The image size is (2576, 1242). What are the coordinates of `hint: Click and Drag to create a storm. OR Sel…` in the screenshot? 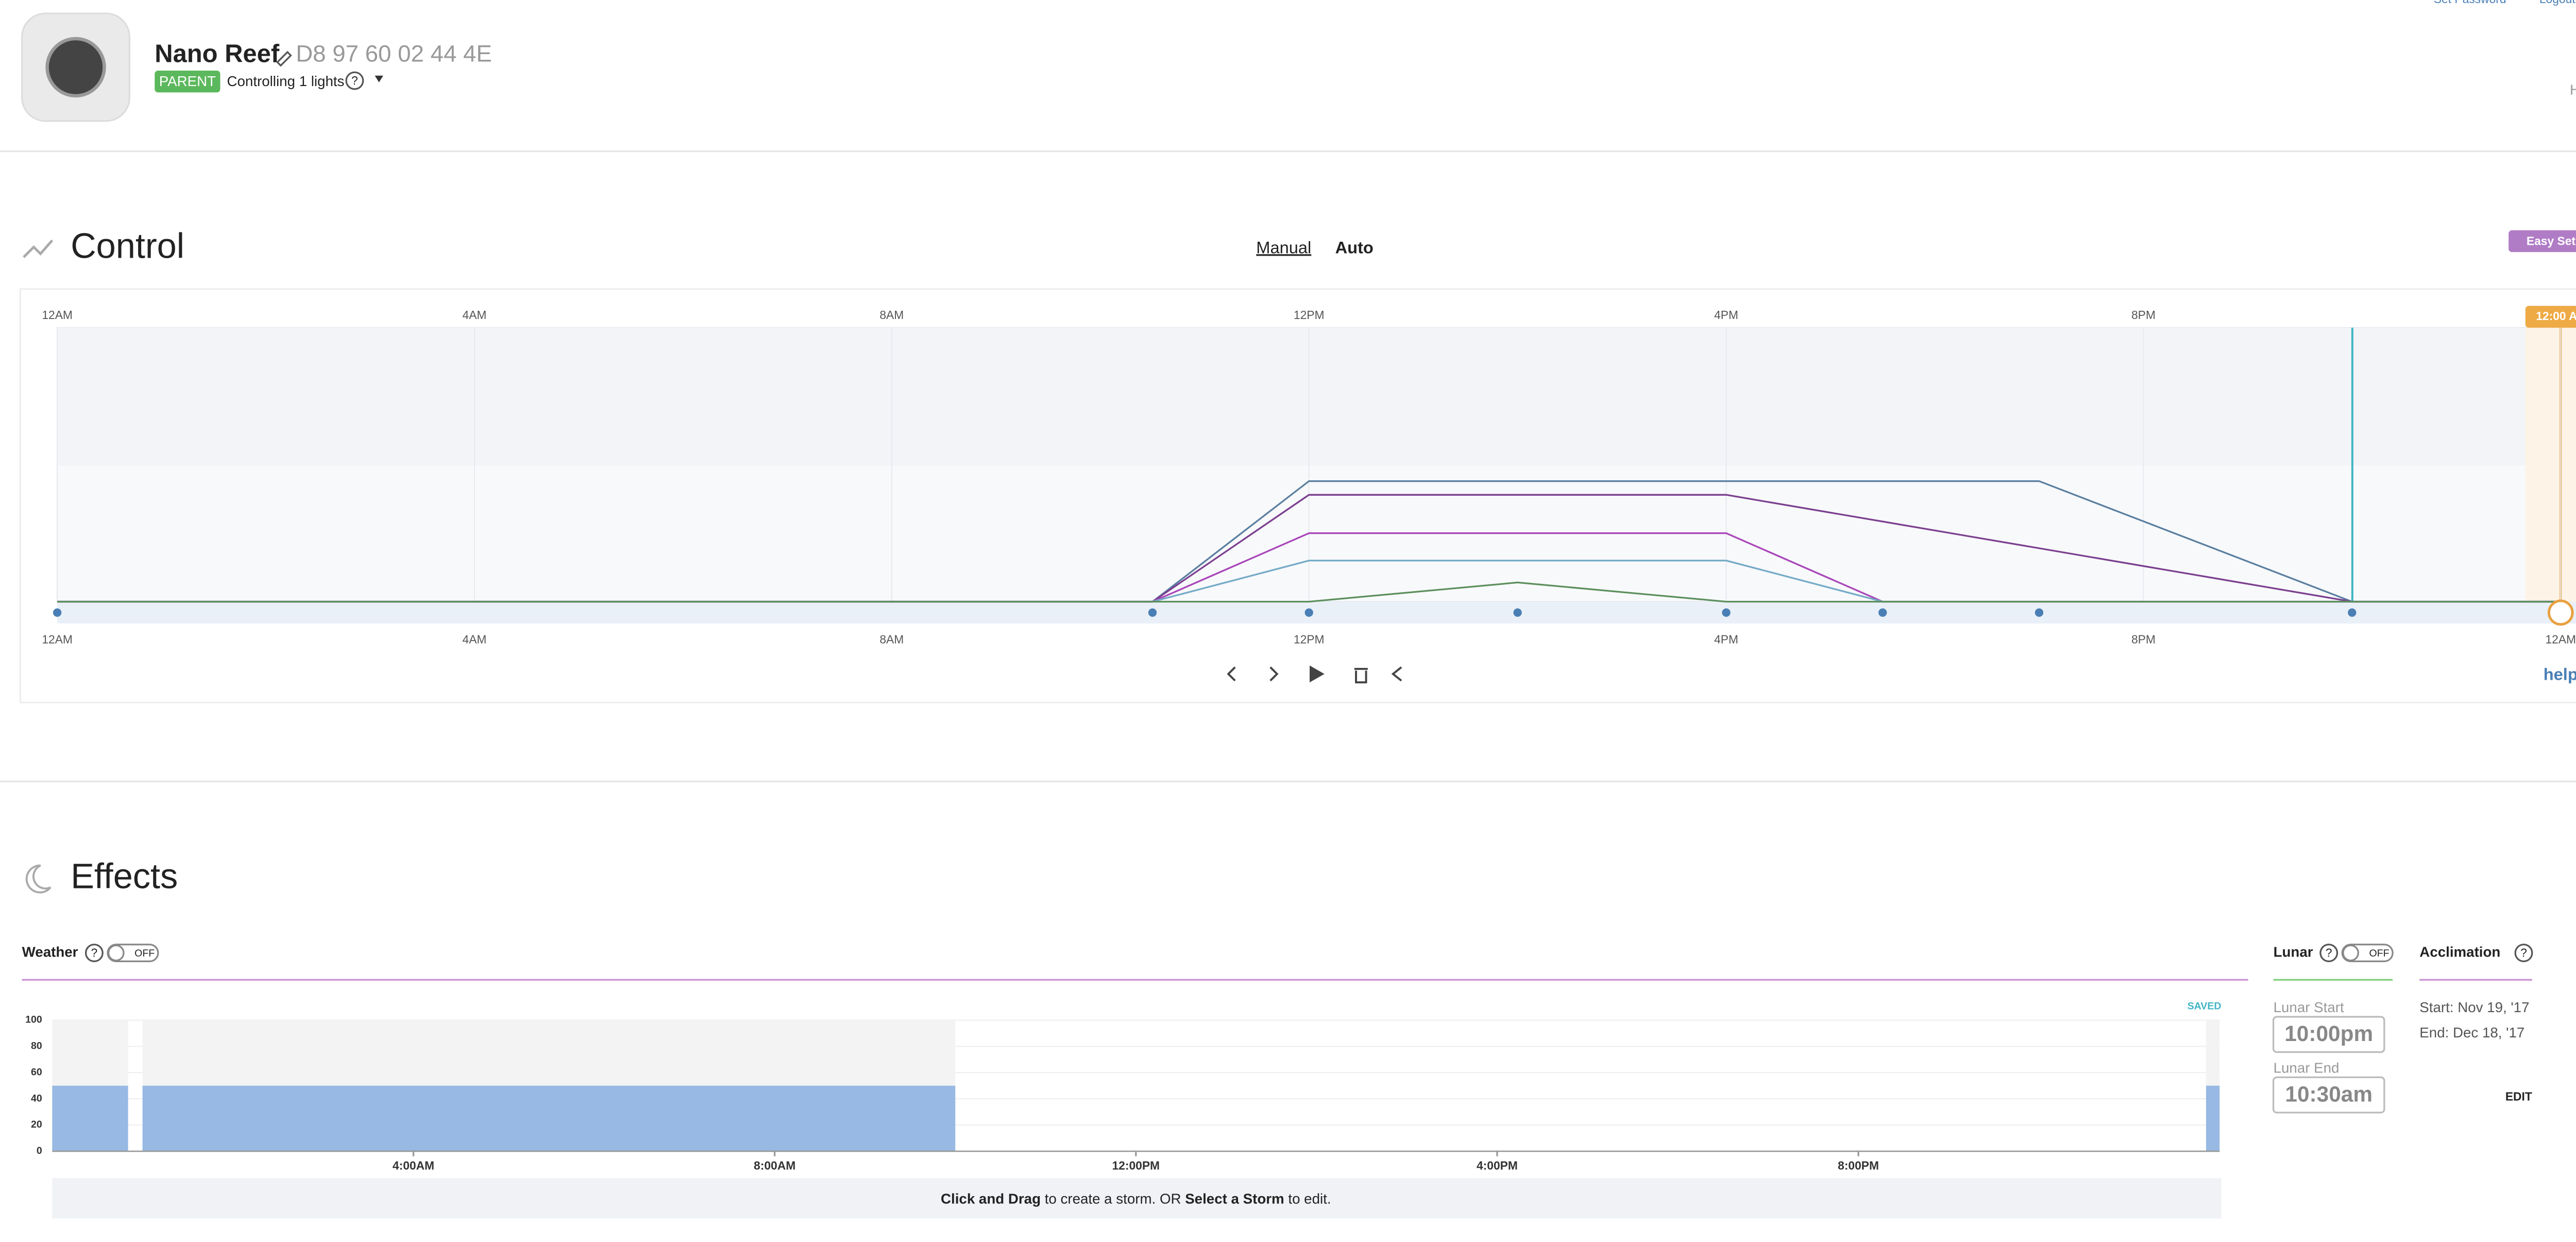 It's located at (1136, 1199).